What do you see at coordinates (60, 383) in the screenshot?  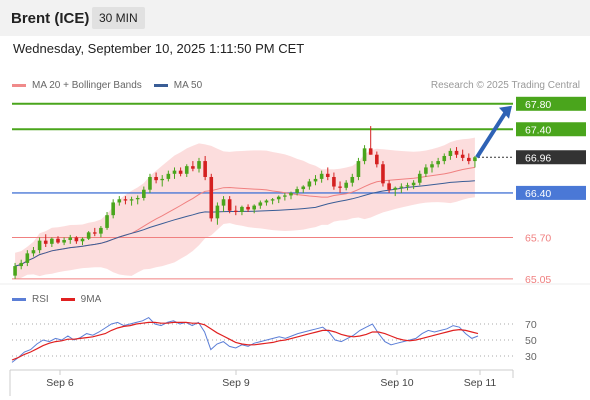 I see `x-tick-label: Sep 6` at bounding box center [60, 383].